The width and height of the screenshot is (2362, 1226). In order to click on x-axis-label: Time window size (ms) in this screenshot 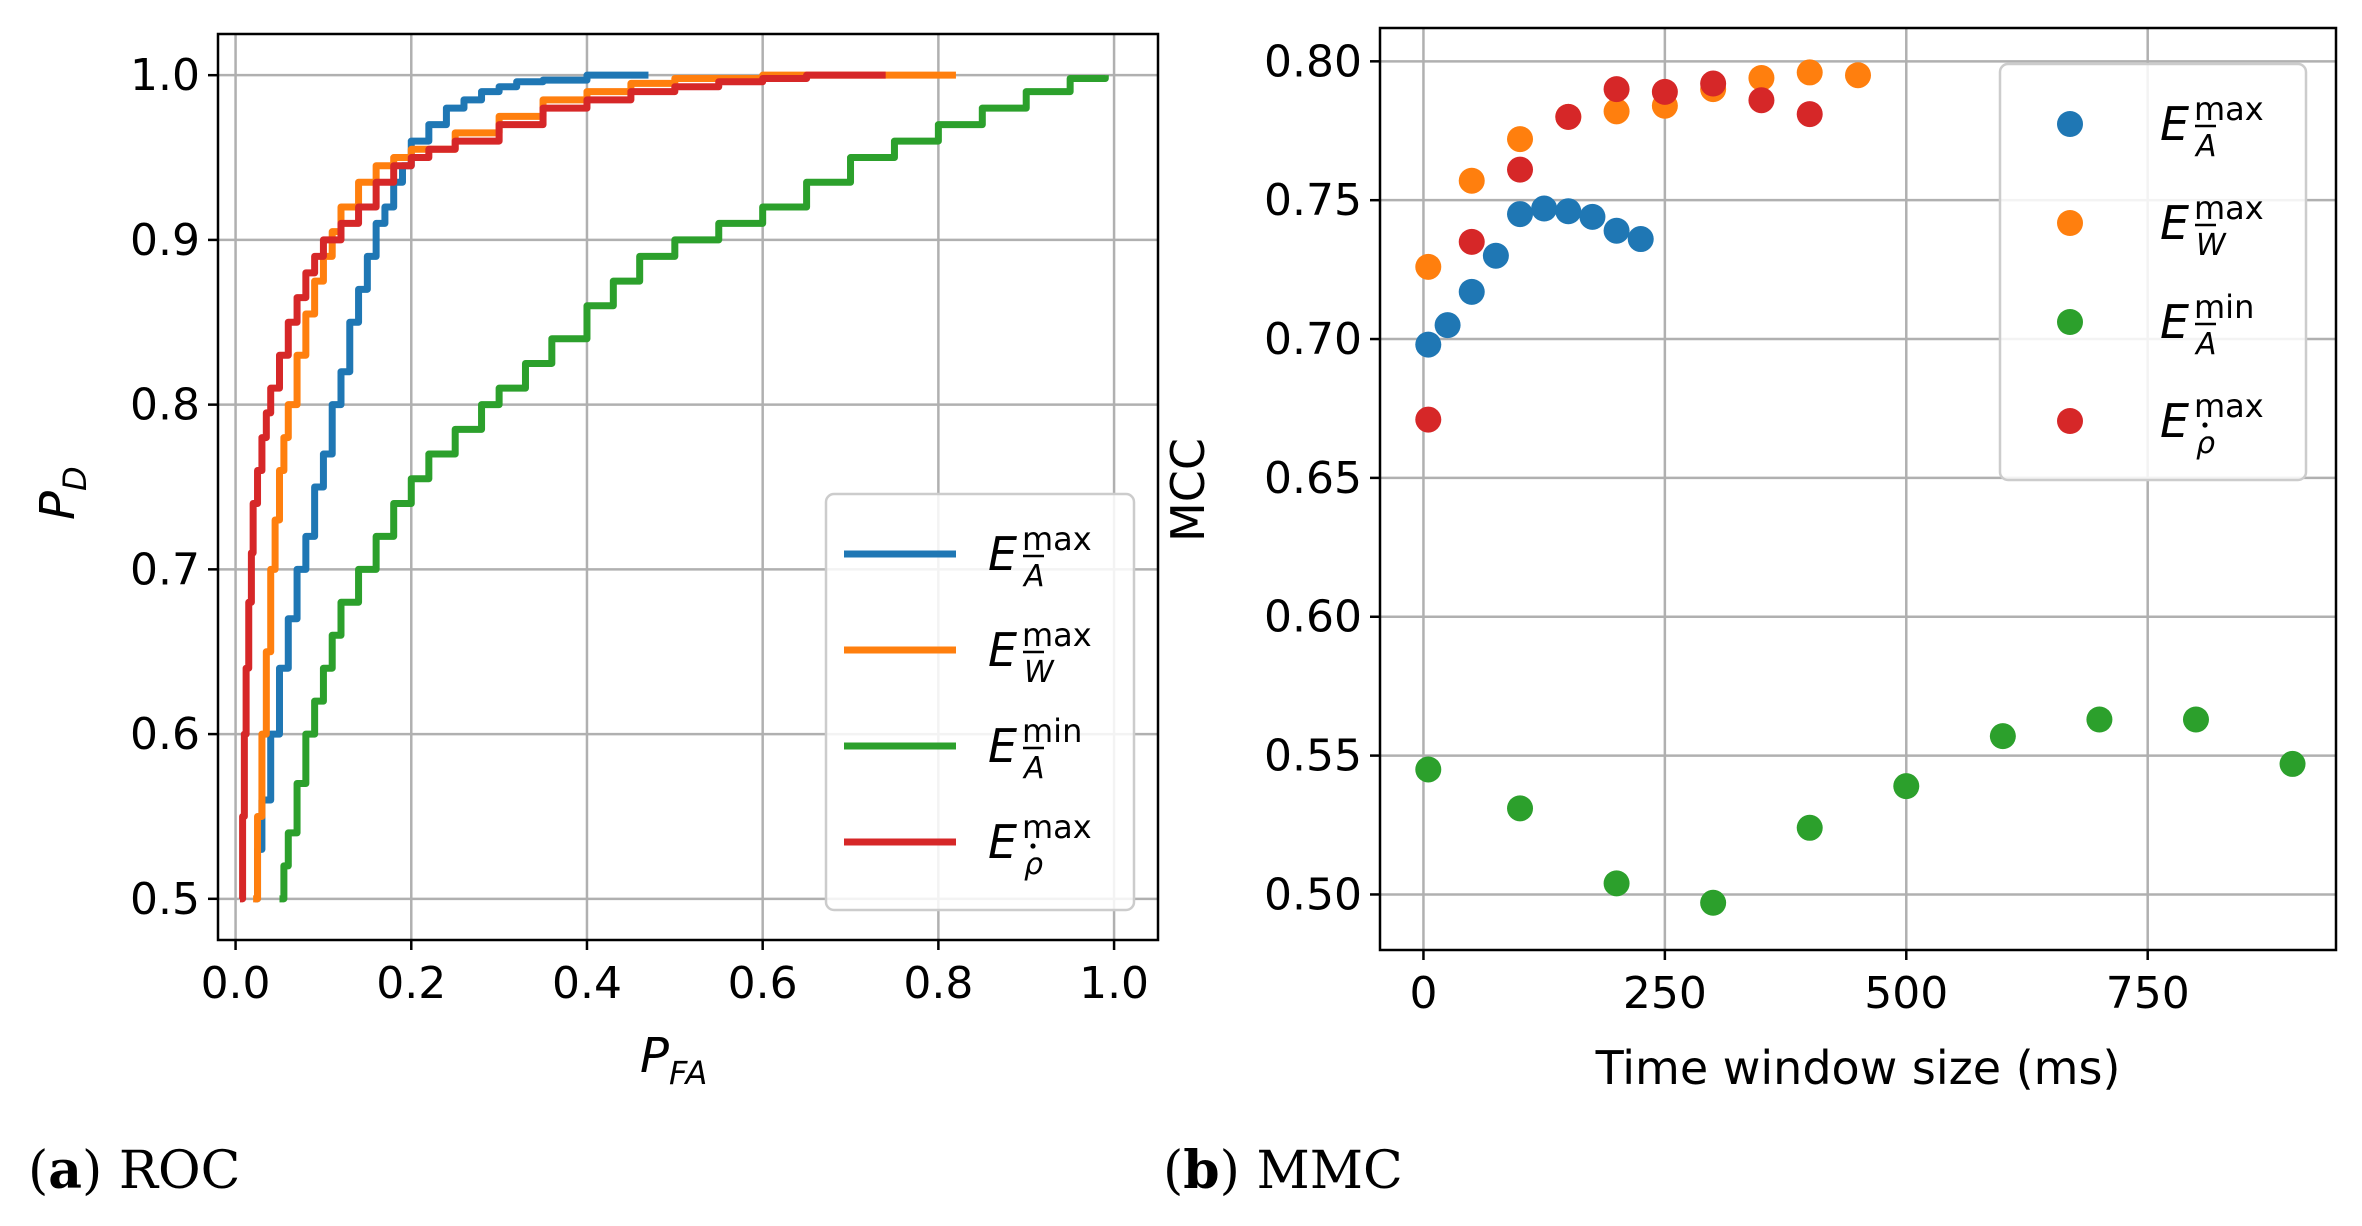, I will do `click(1858, 1068)`.